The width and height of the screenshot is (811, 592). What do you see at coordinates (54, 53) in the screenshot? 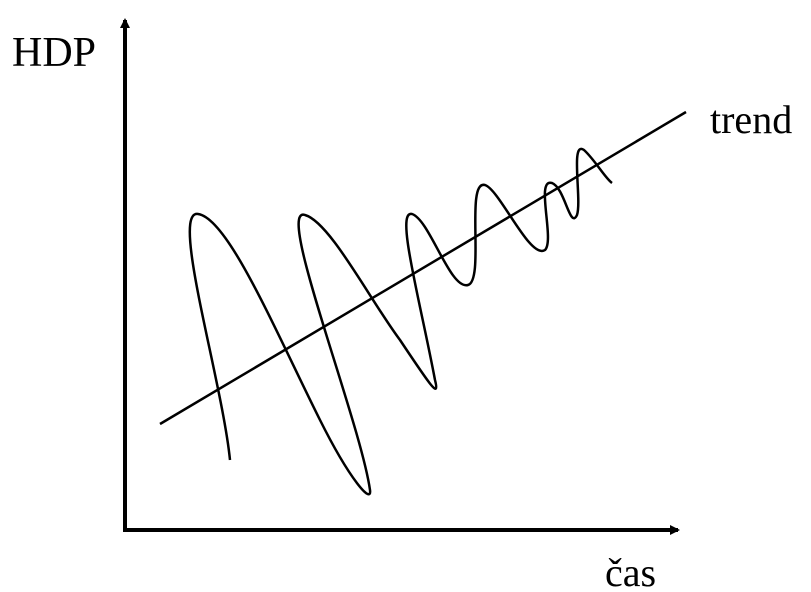
I see `y-axis-label: HDP` at bounding box center [54, 53].